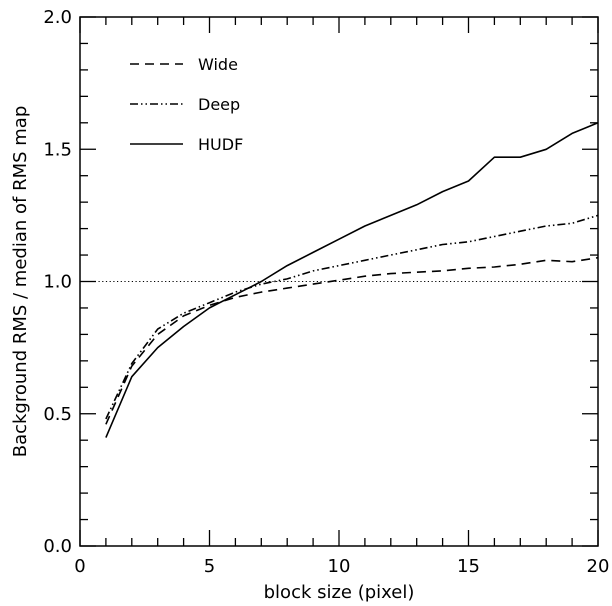  What do you see at coordinates (468, 566) in the screenshot?
I see `x-tick-label: 15` at bounding box center [468, 566].